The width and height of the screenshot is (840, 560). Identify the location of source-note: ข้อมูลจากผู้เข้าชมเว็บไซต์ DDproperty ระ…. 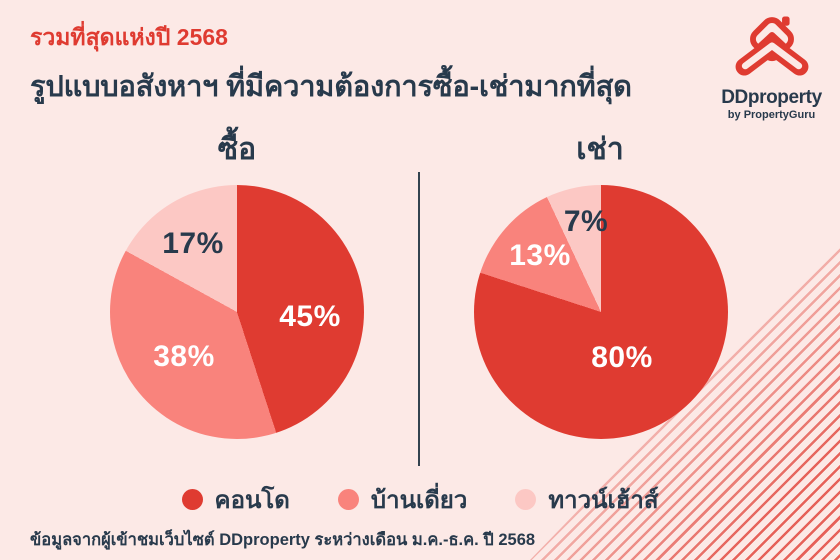
(283, 540).